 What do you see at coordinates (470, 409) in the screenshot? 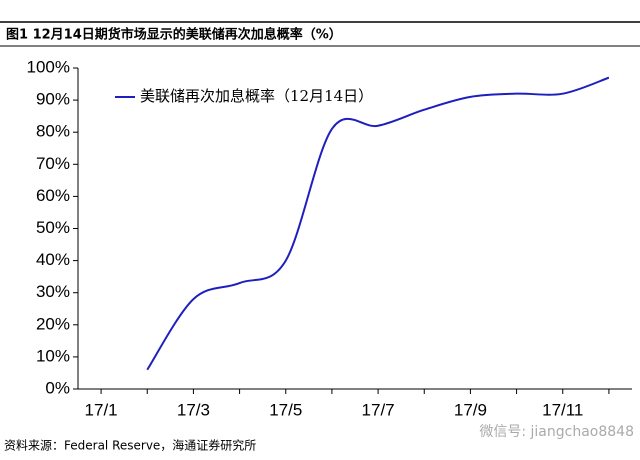
I see `x-tick-label: 17/9` at bounding box center [470, 409].